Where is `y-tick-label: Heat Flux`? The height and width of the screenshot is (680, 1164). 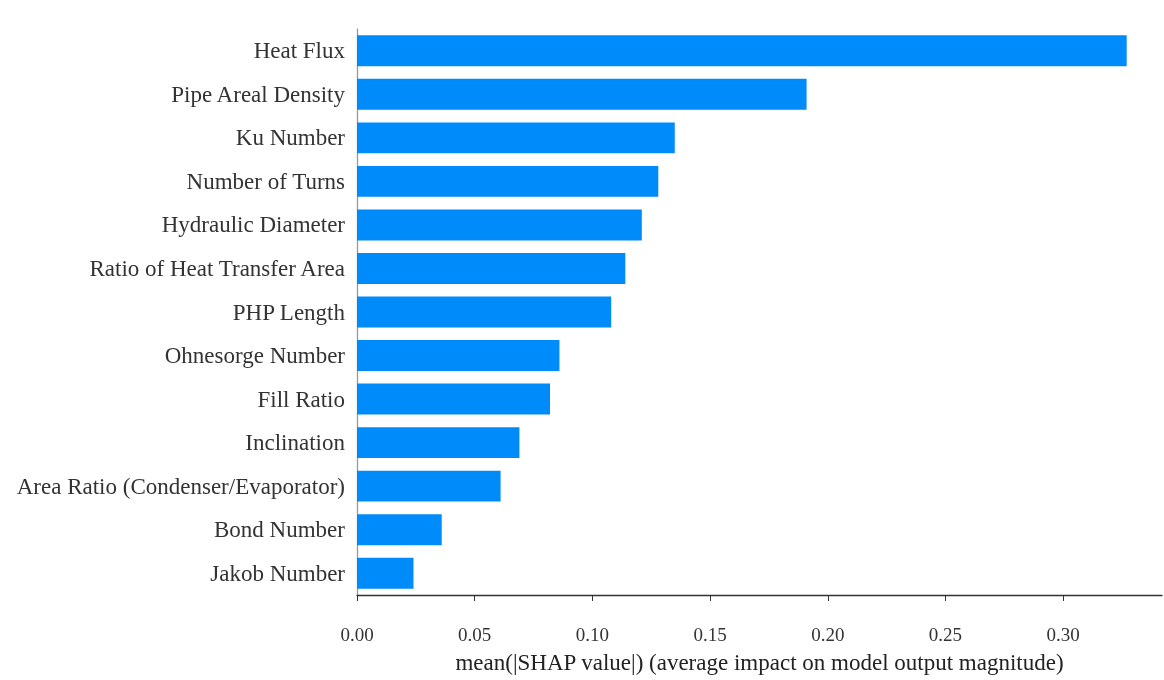 y-tick-label: Heat Flux is located at coordinates (299, 51).